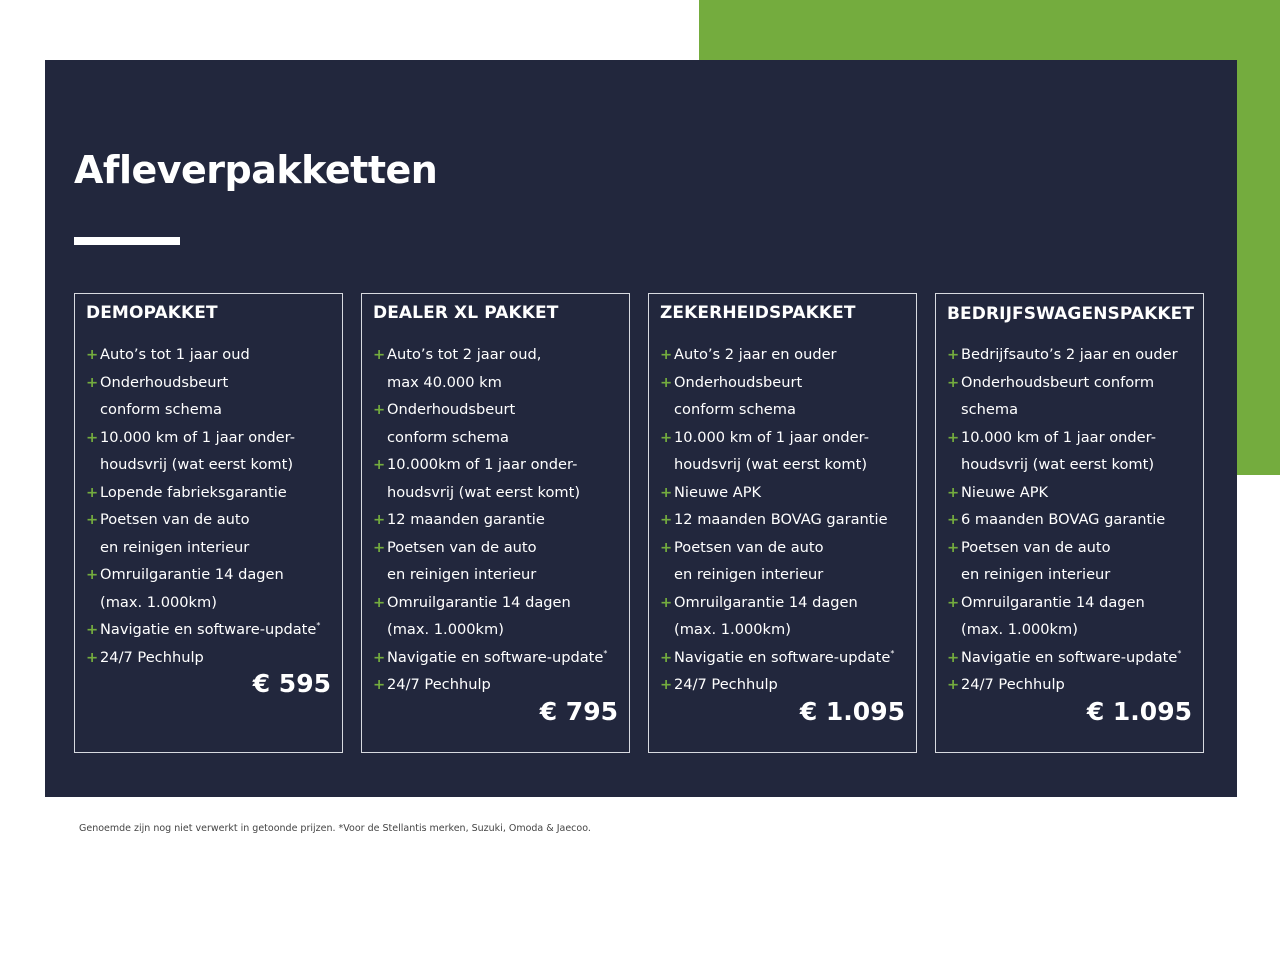  I want to click on title-underline, so click(127, 241).